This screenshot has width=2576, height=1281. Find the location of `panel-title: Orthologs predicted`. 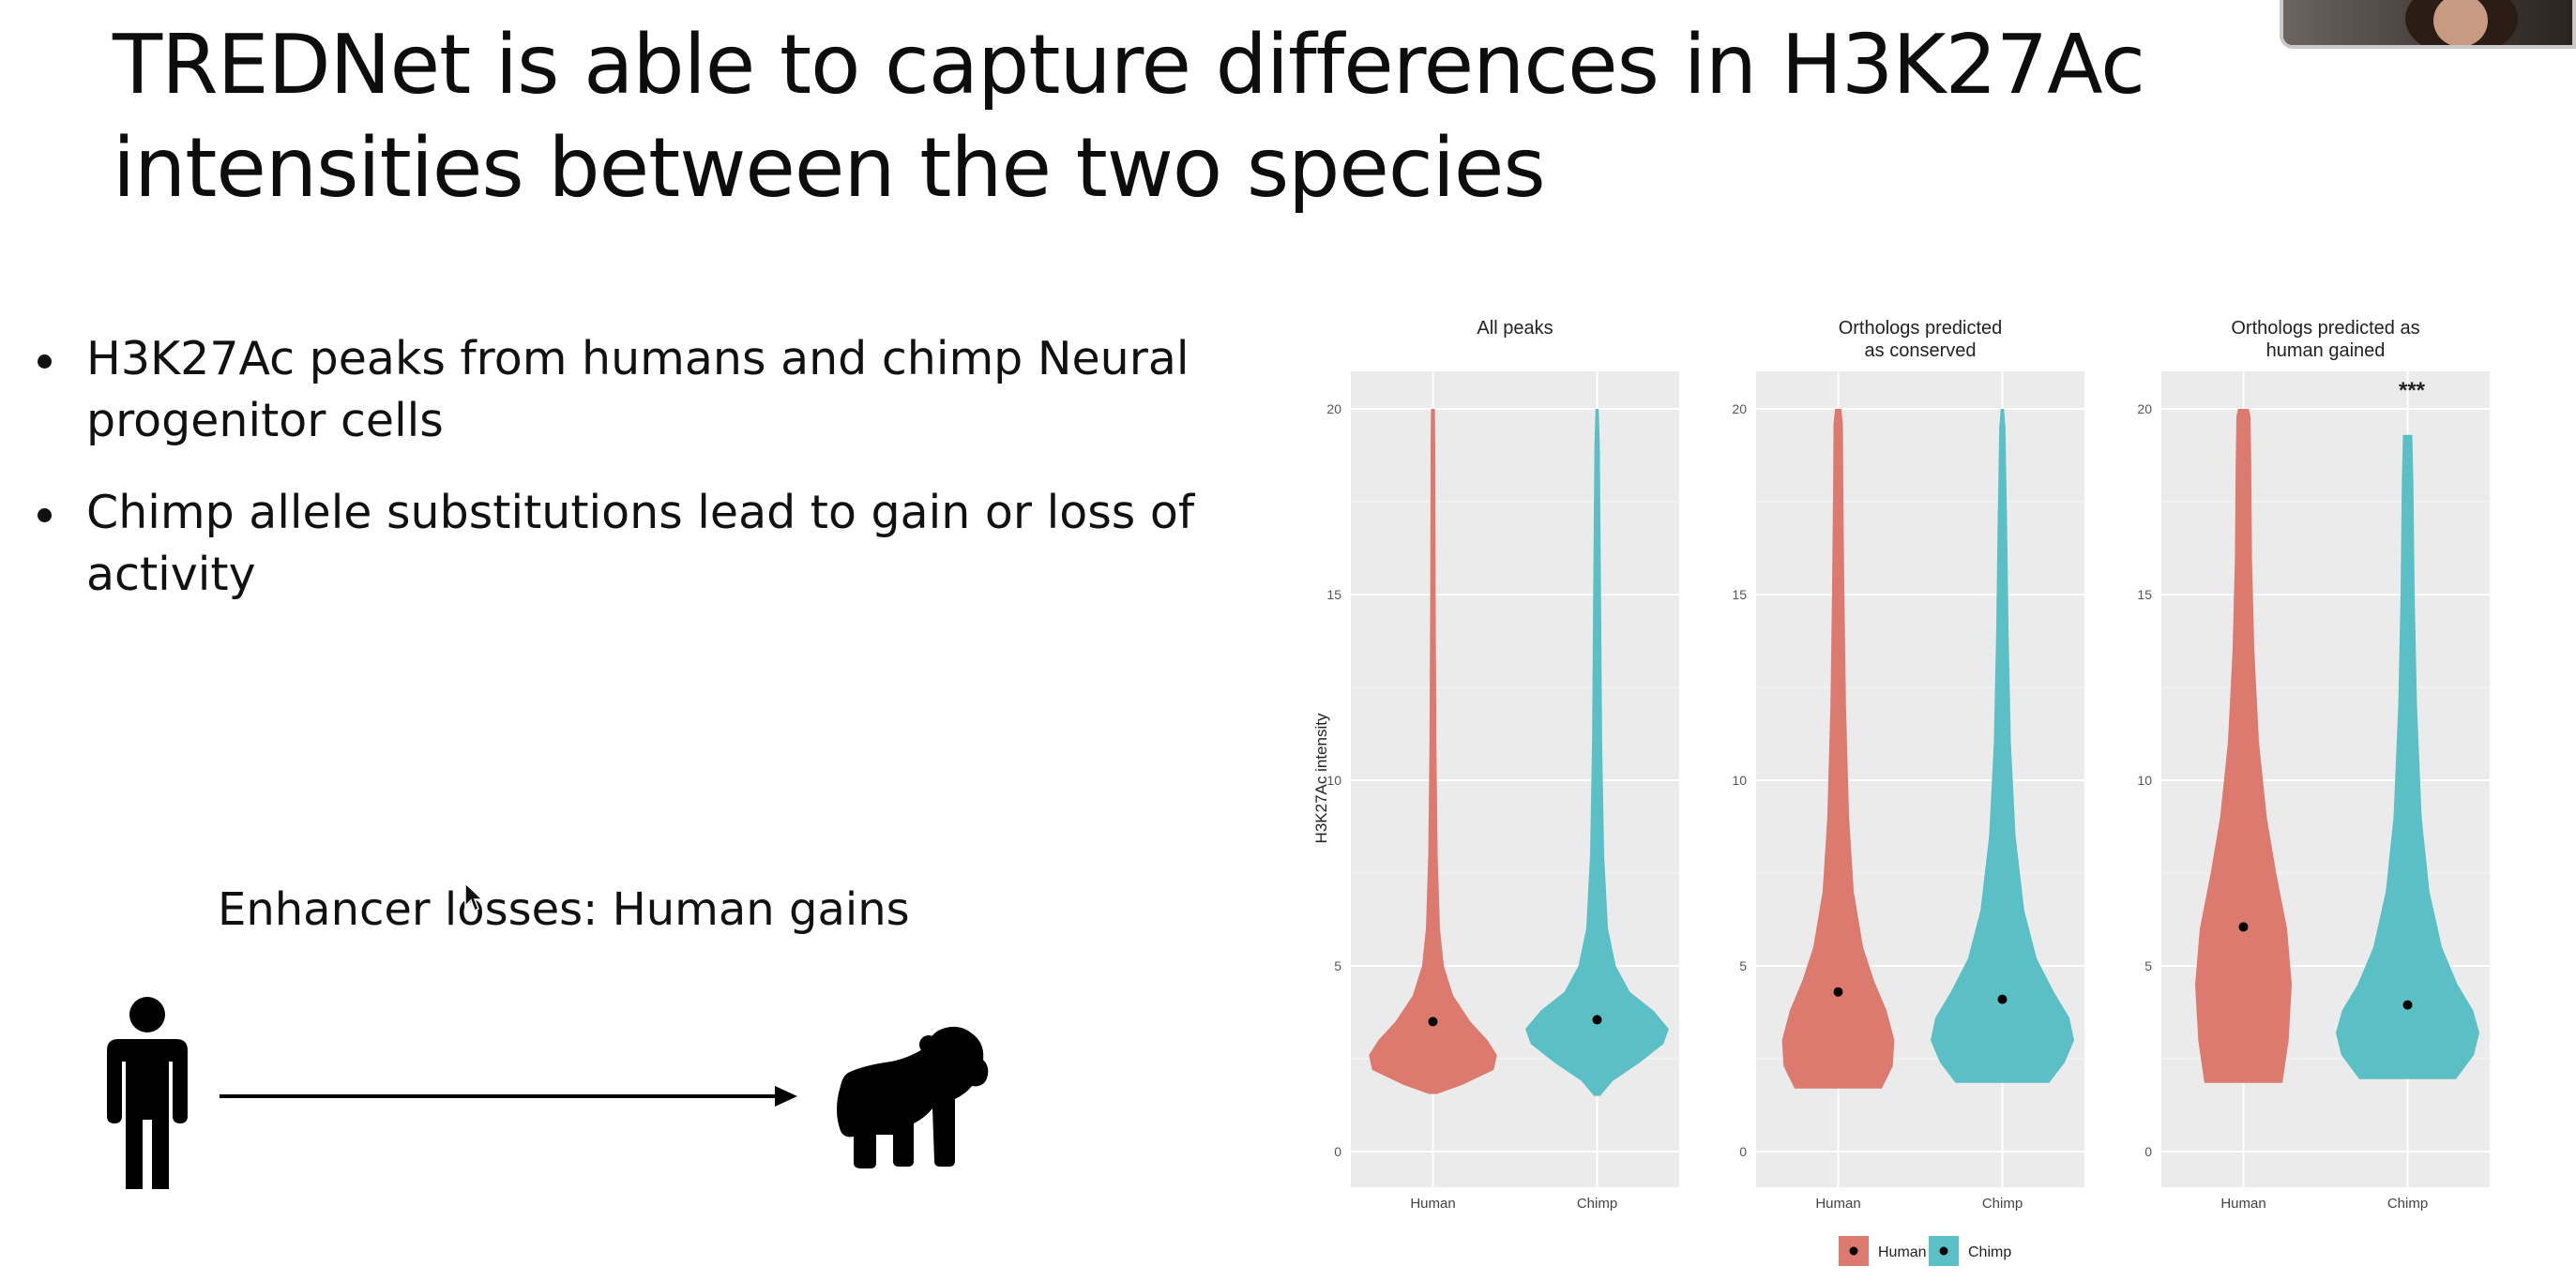

panel-title: Orthologs predicted is located at coordinates (1921, 328).